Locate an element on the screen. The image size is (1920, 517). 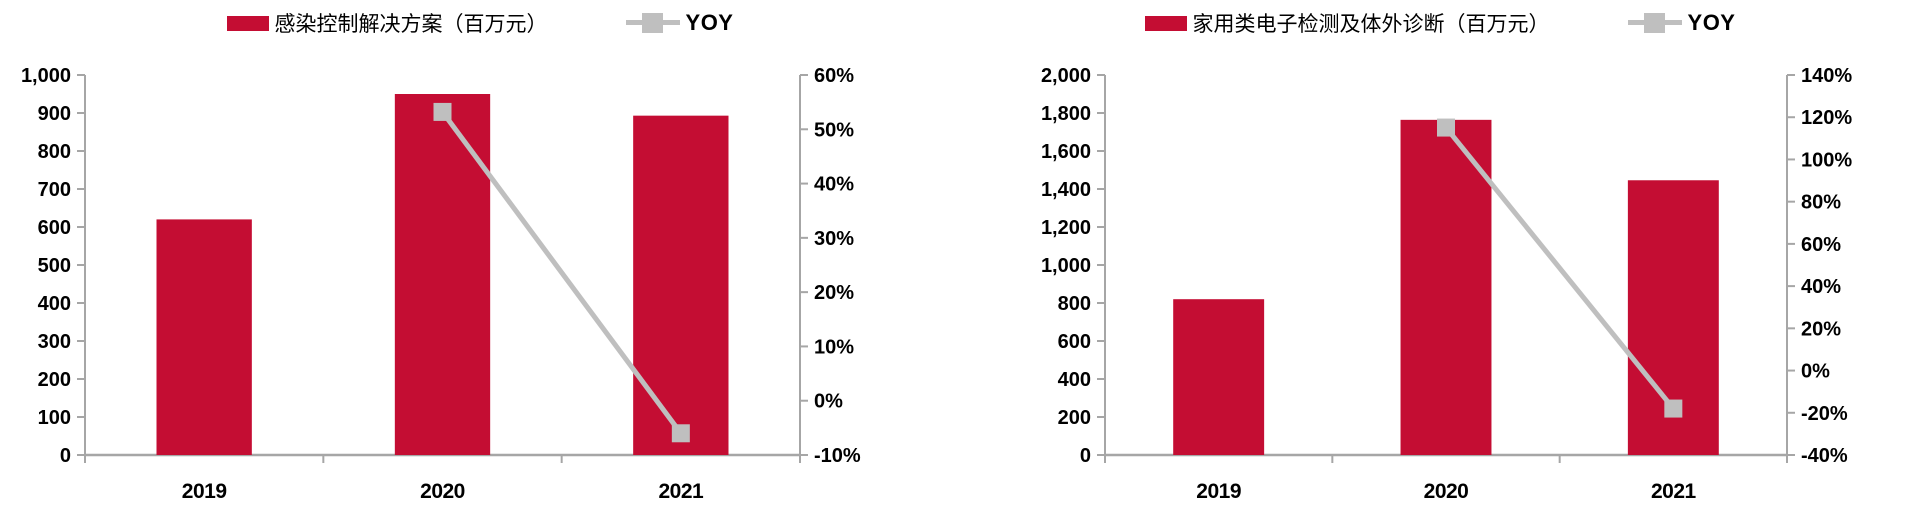
legend-item-bar-series: 感染控制解决方案（百万元） is located at coordinates (387, 23).